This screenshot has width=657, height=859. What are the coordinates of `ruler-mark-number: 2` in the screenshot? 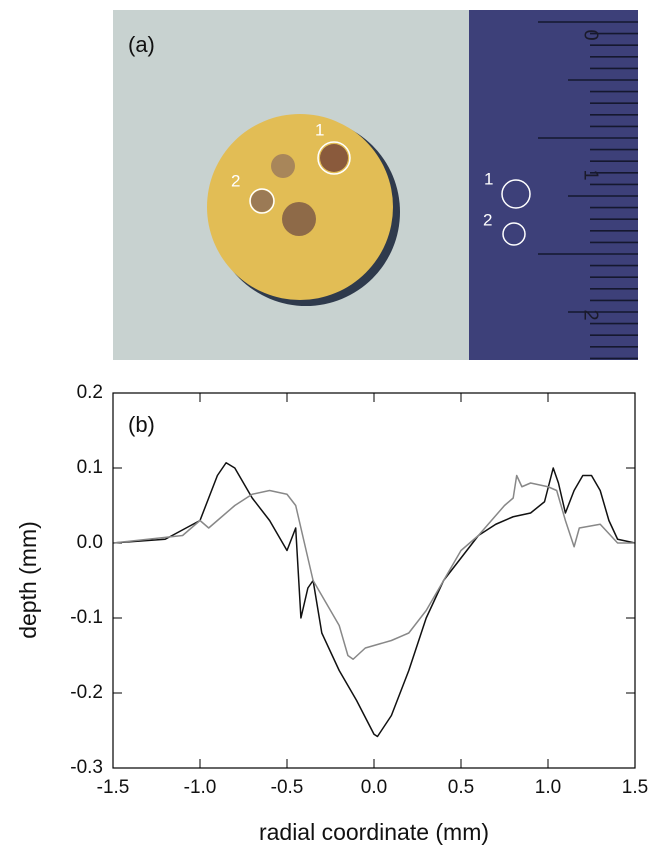 It's located at (487, 219).